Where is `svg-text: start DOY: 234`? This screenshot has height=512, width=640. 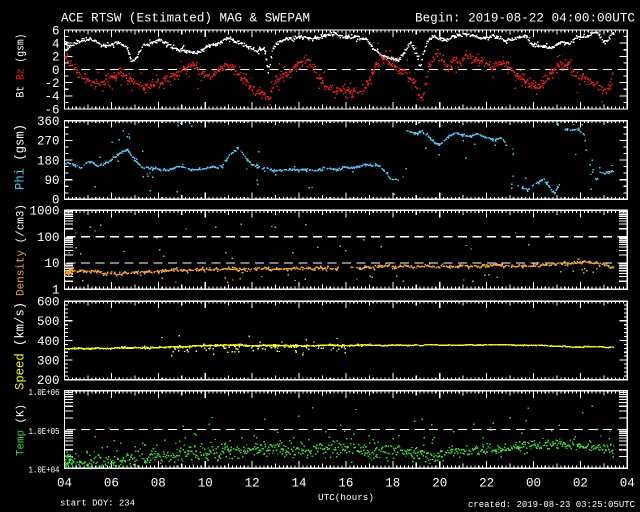
svg-text: start DOY: 234 is located at coordinates (97, 503).